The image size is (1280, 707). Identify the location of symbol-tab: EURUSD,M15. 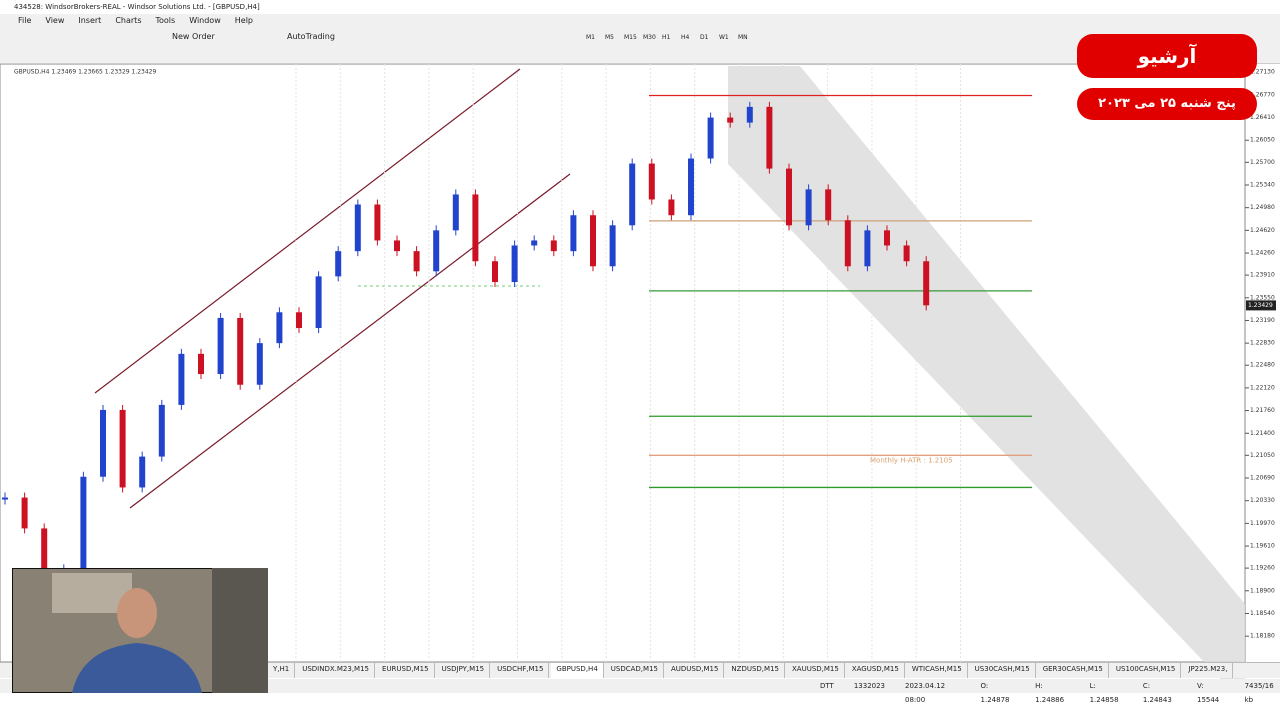
(406, 670).